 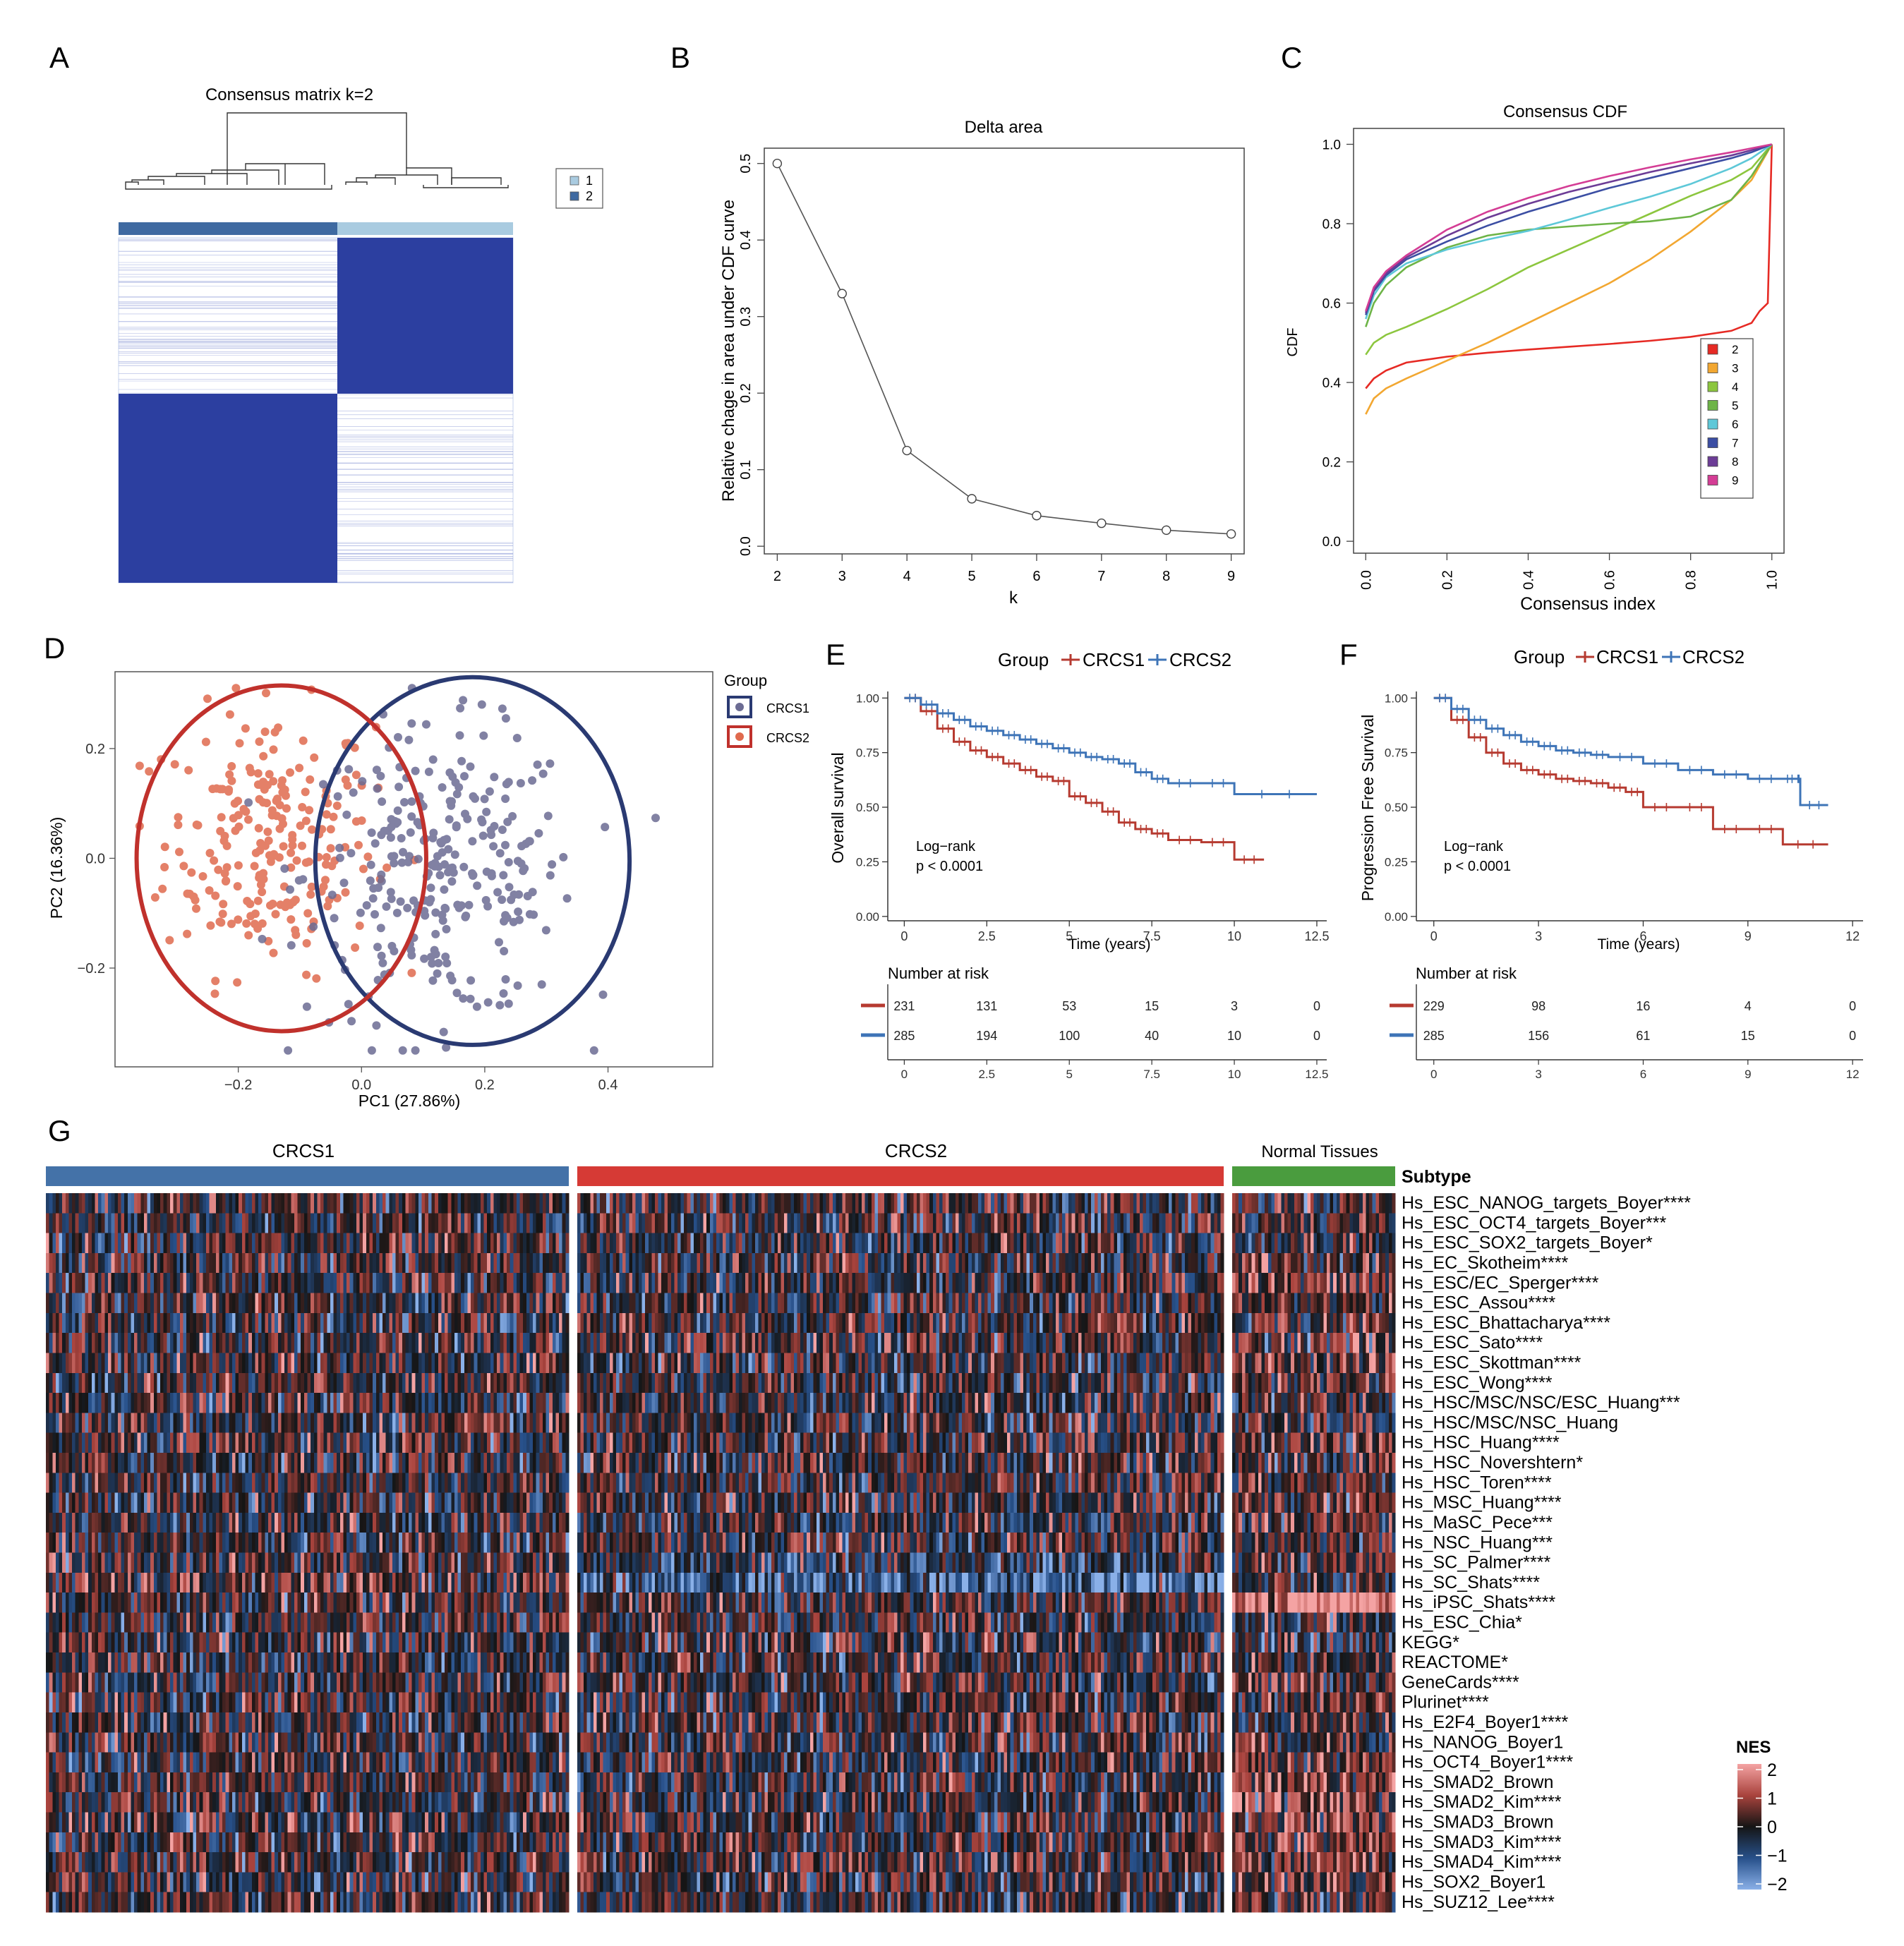 I want to click on legend-dot-crcs2, so click(x=739, y=736).